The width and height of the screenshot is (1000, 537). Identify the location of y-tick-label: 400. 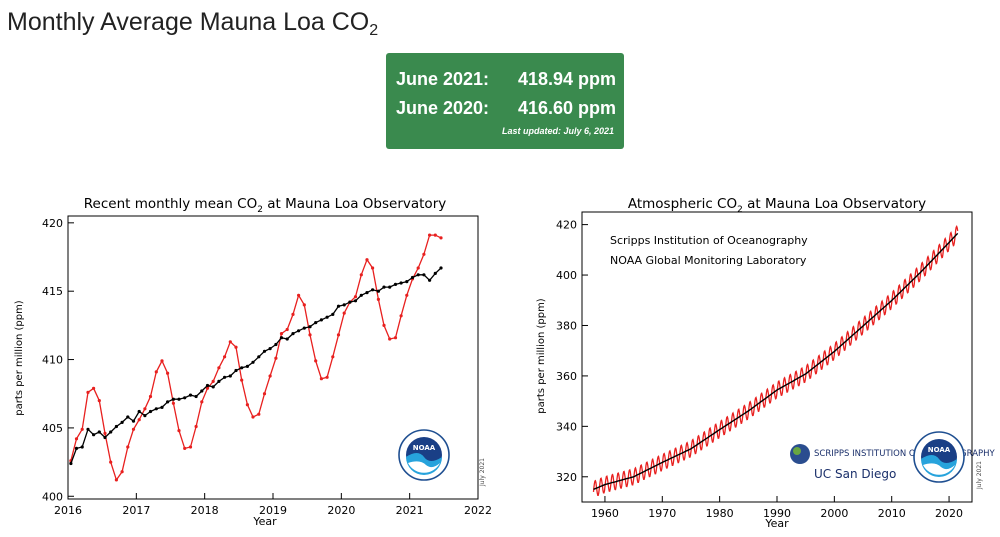
(52, 496).